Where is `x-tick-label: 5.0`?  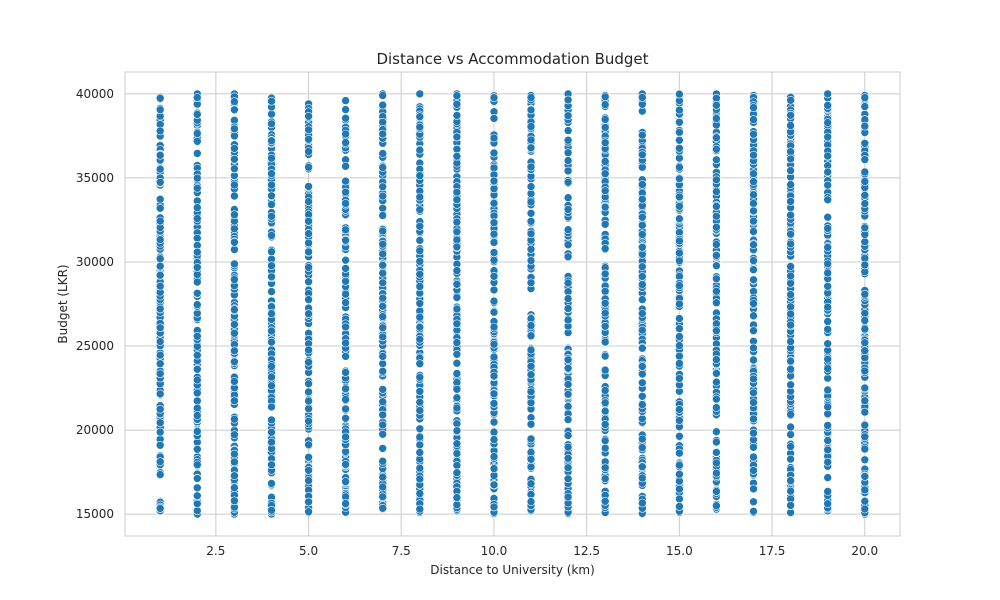
x-tick-label: 5.0 is located at coordinates (308, 551).